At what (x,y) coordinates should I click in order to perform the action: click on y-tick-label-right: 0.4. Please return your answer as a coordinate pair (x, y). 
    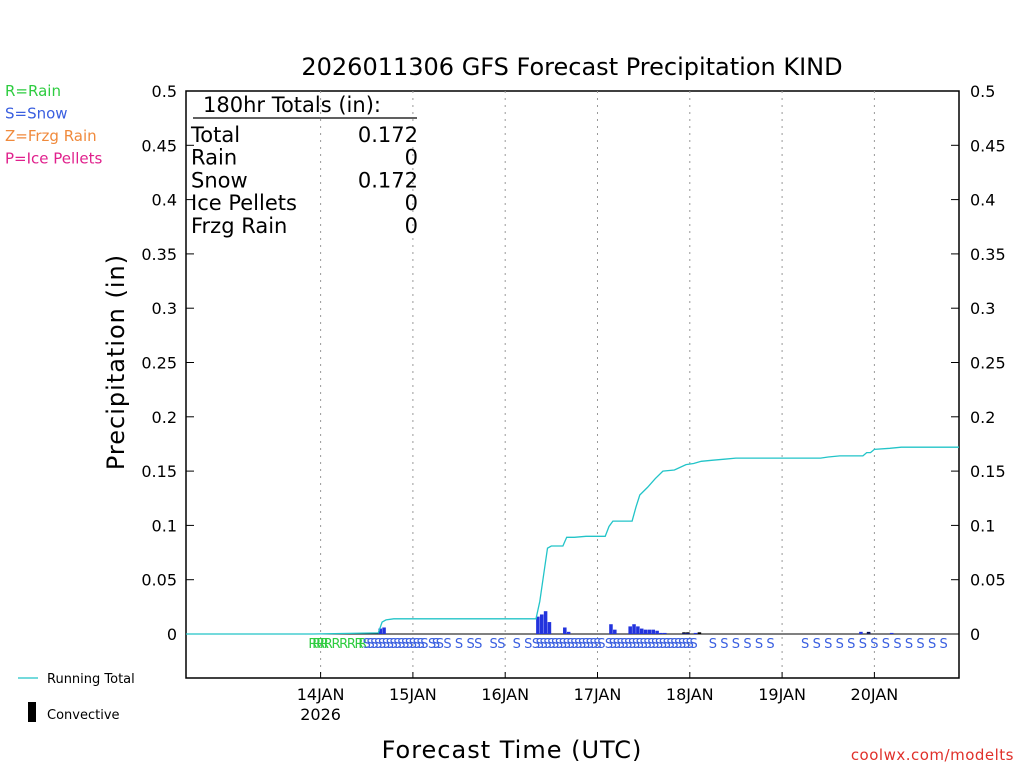
    Looking at the image, I should click on (982, 200).